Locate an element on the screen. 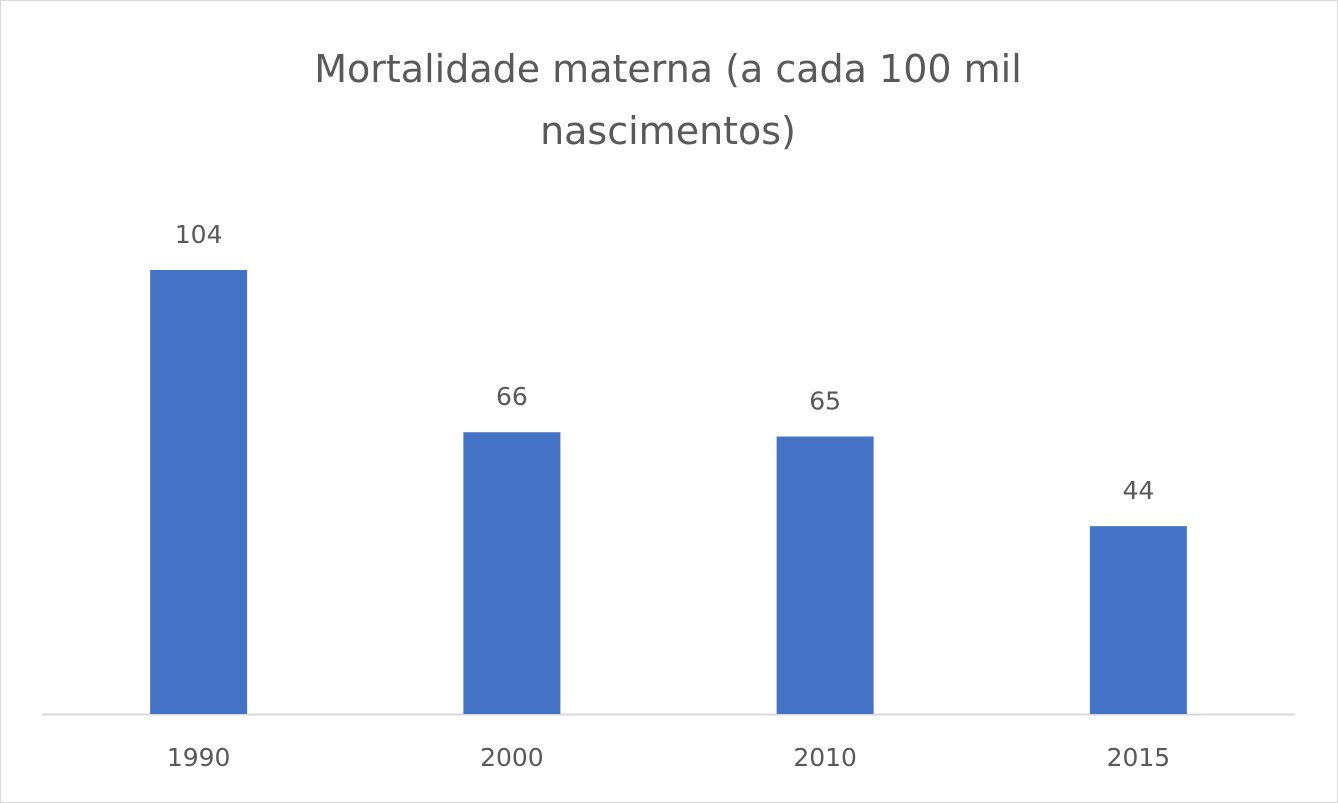 The image size is (1338, 803). value-label: 66 is located at coordinates (512, 396).